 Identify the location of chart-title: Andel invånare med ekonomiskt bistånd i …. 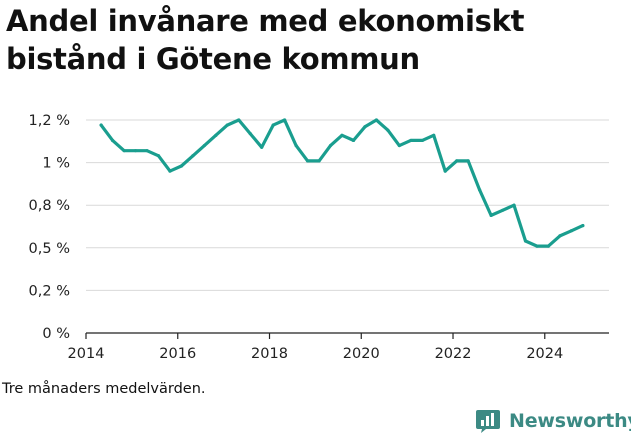
(265, 40).